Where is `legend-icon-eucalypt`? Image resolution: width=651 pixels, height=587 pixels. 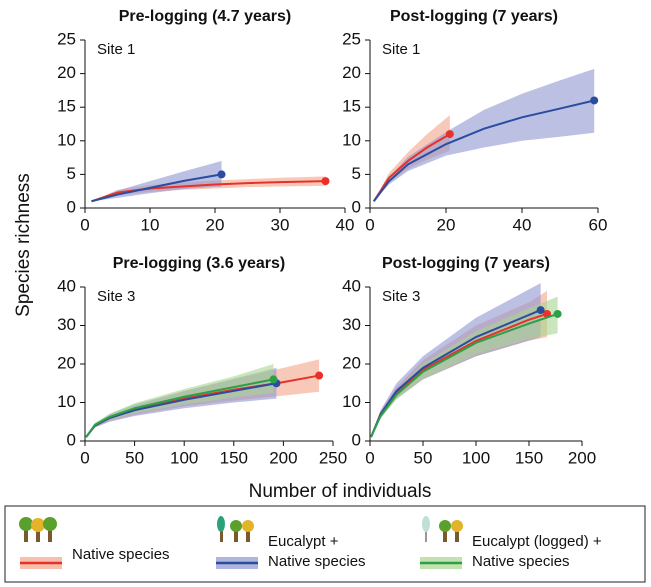
legend-icon-eucalypt is located at coordinates (237, 542).